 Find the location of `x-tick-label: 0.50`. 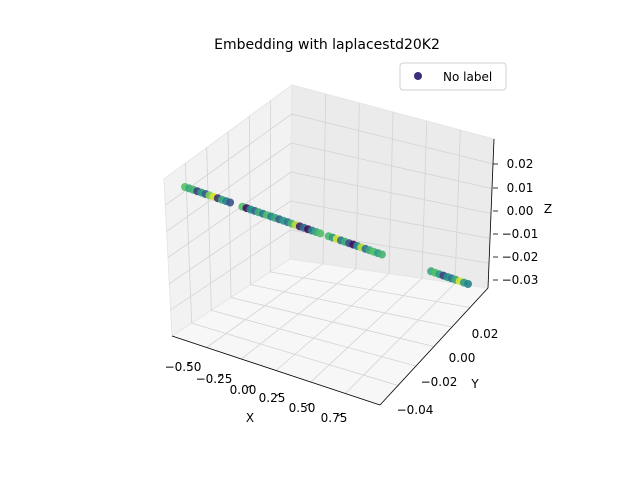

x-tick-label: 0.50 is located at coordinates (302, 408).